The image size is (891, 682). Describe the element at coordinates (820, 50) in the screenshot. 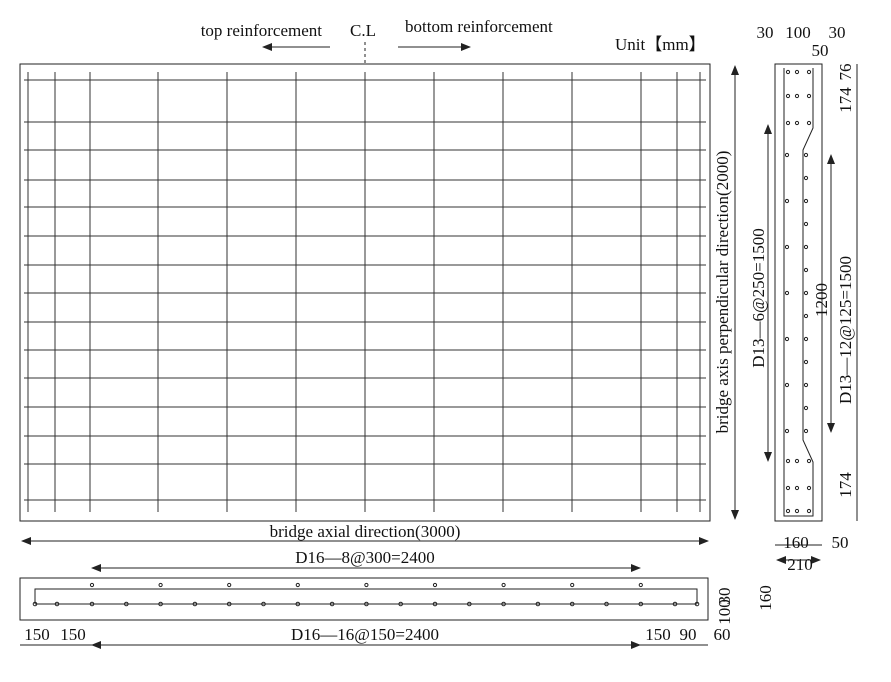

I see `dim-text: 50` at that location.